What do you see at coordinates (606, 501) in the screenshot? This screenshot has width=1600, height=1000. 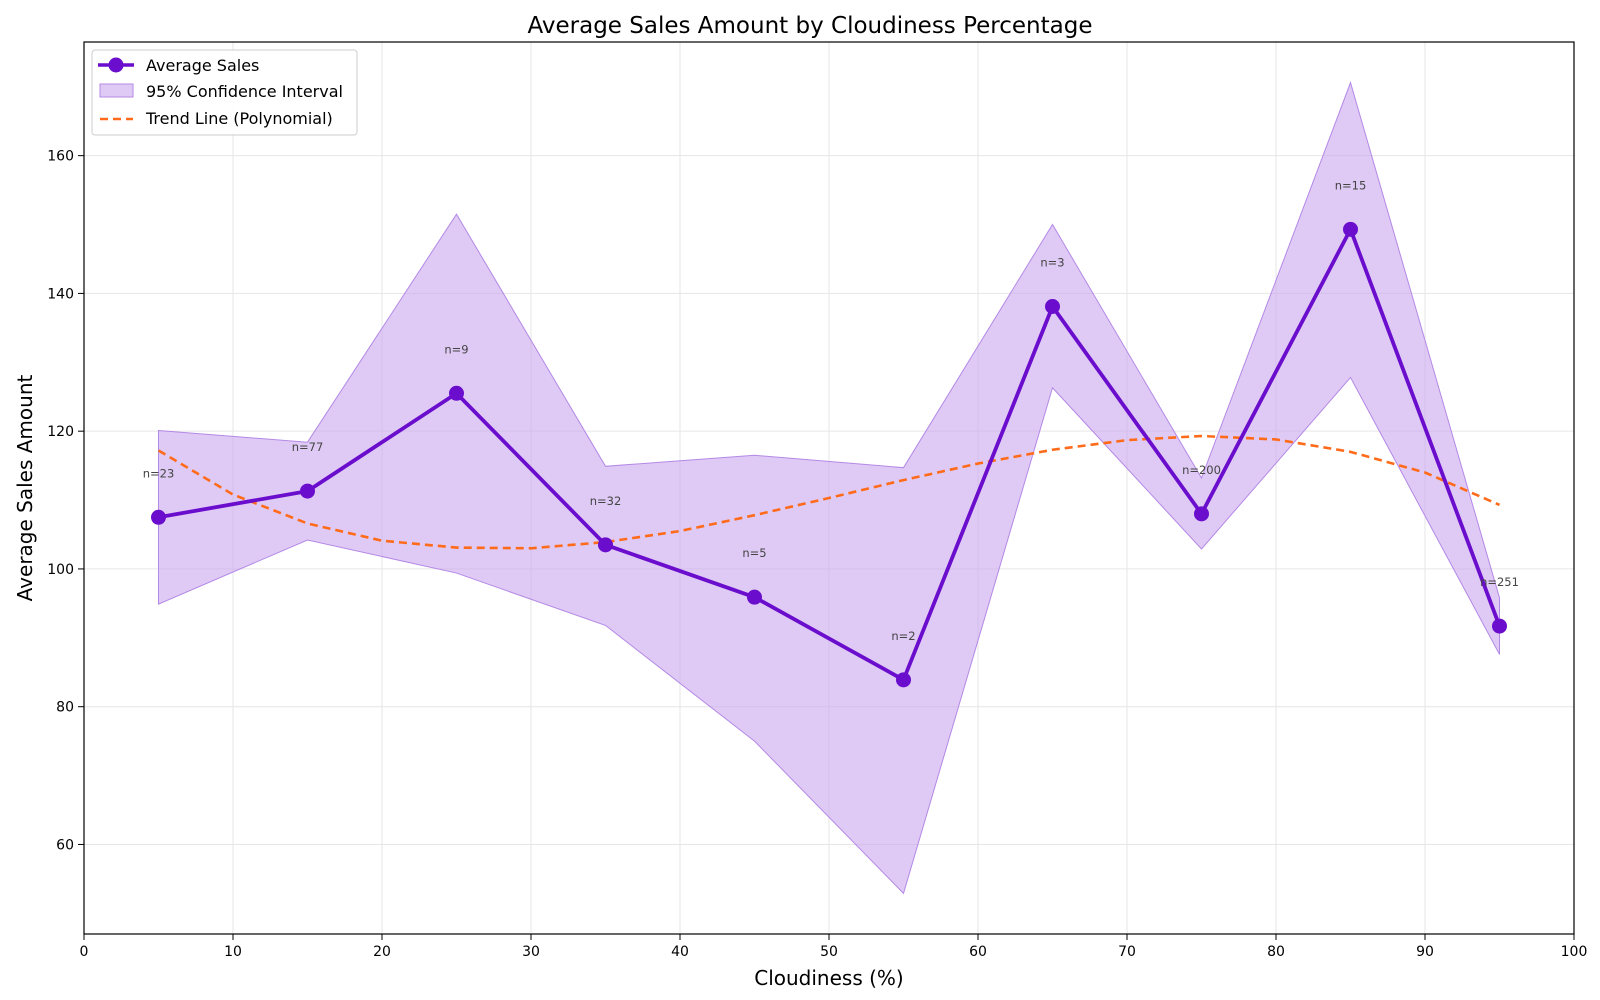 I see `sample-size-label: n=32` at bounding box center [606, 501].